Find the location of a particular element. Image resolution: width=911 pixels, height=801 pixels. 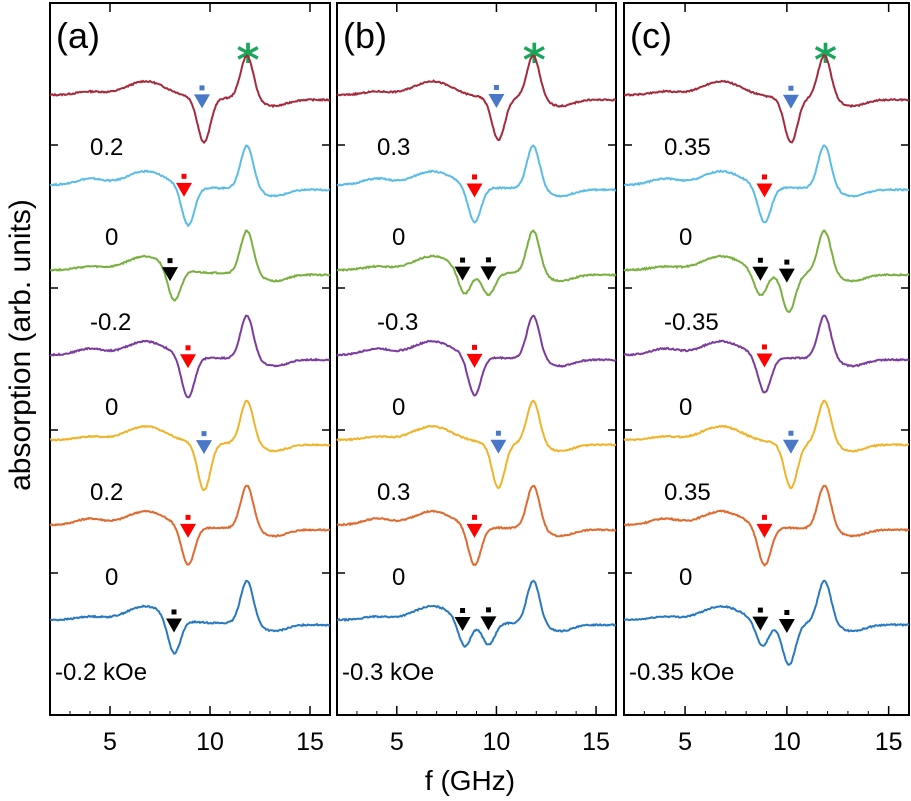

panel-label: (b) is located at coordinates (365, 35).